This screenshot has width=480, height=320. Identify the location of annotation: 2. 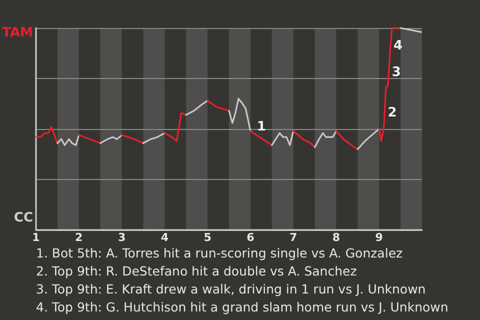
(392, 112).